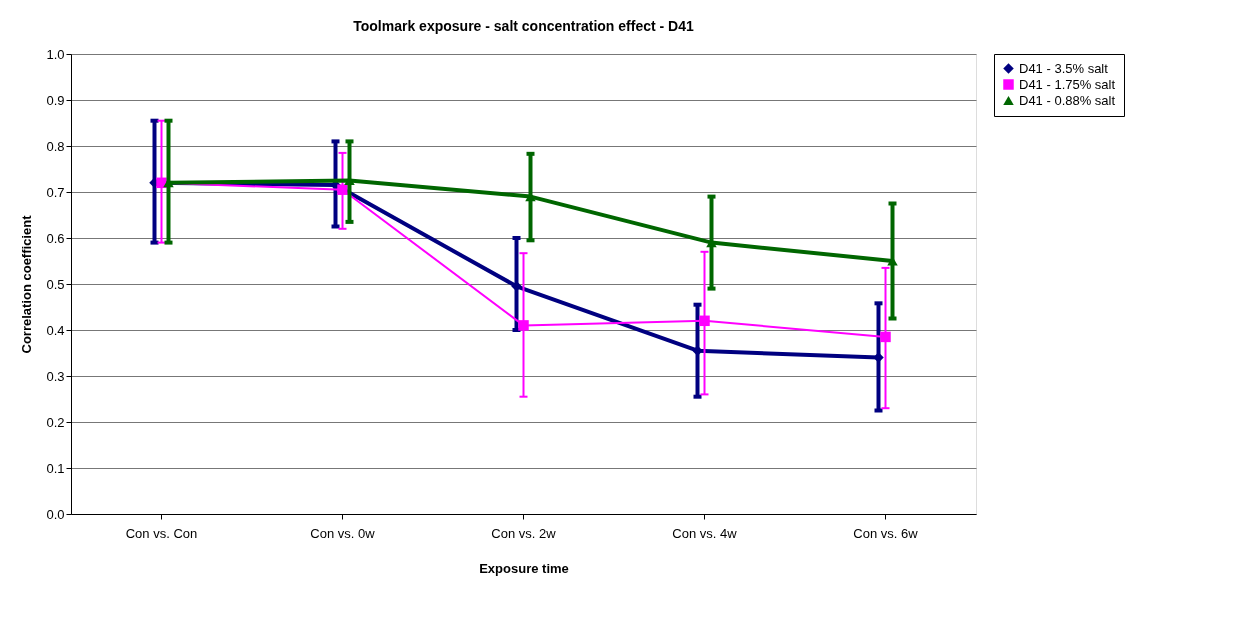  What do you see at coordinates (55, 238) in the screenshot?
I see `y-tick-label: 0.6` at bounding box center [55, 238].